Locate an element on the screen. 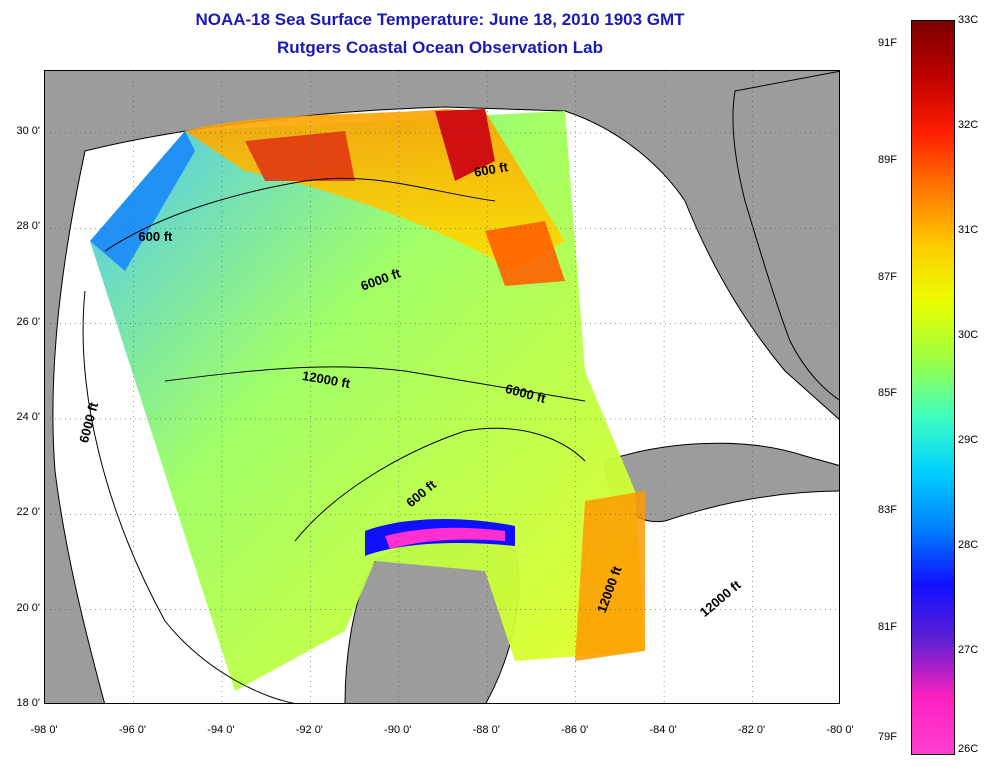 The height and width of the screenshot is (770, 992). sst-cool-coast-texas is located at coordinates (142, 201).